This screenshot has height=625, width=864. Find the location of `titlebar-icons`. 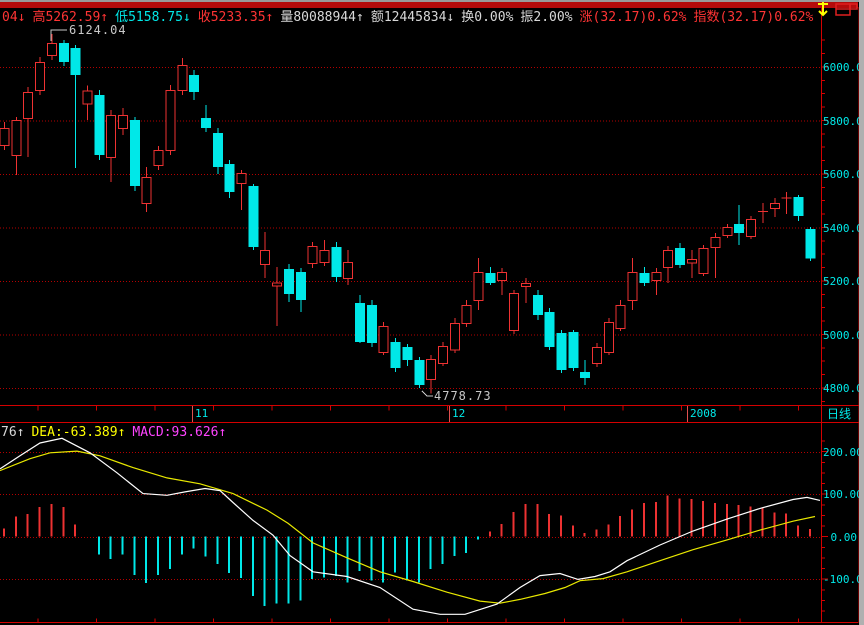

titlebar-icons is located at coordinates (837, 9).